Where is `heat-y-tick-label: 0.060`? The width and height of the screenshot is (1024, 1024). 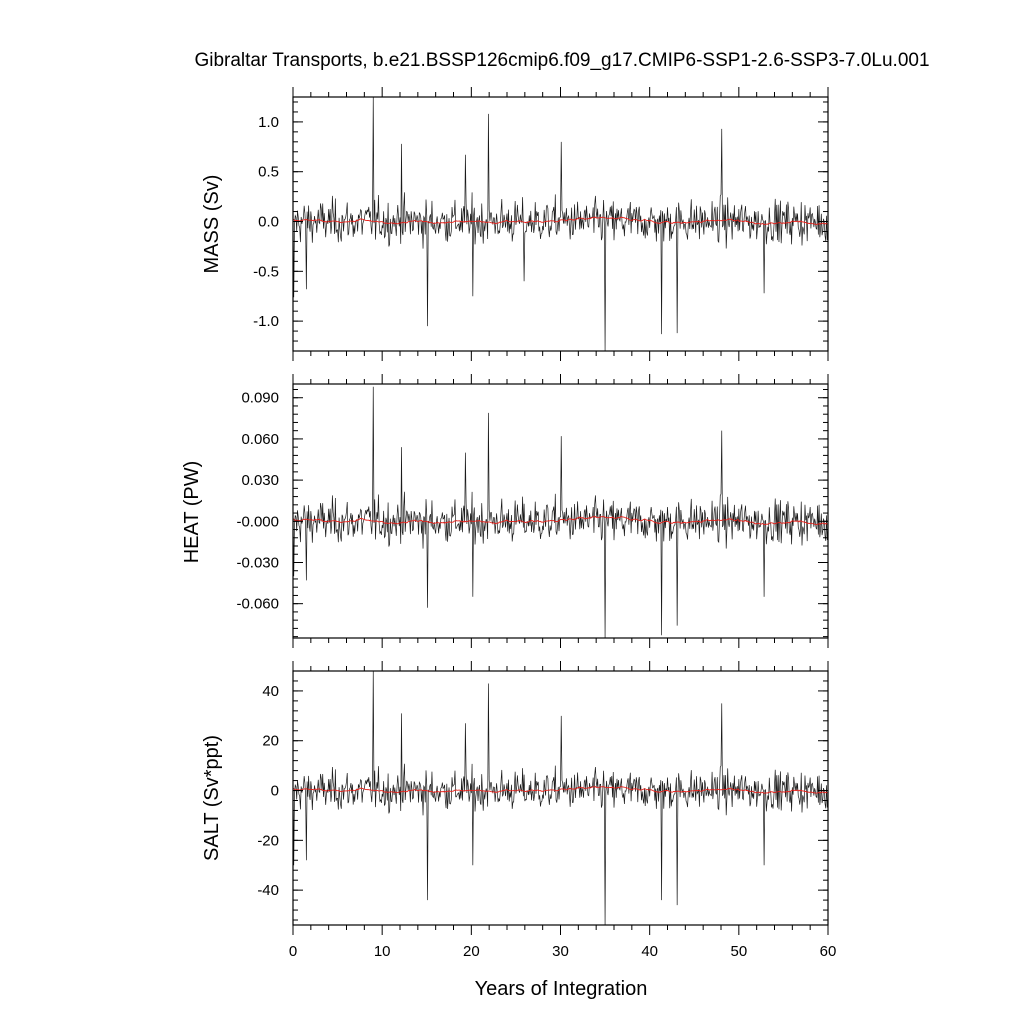 heat-y-tick-label: 0.060 is located at coordinates (260, 439).